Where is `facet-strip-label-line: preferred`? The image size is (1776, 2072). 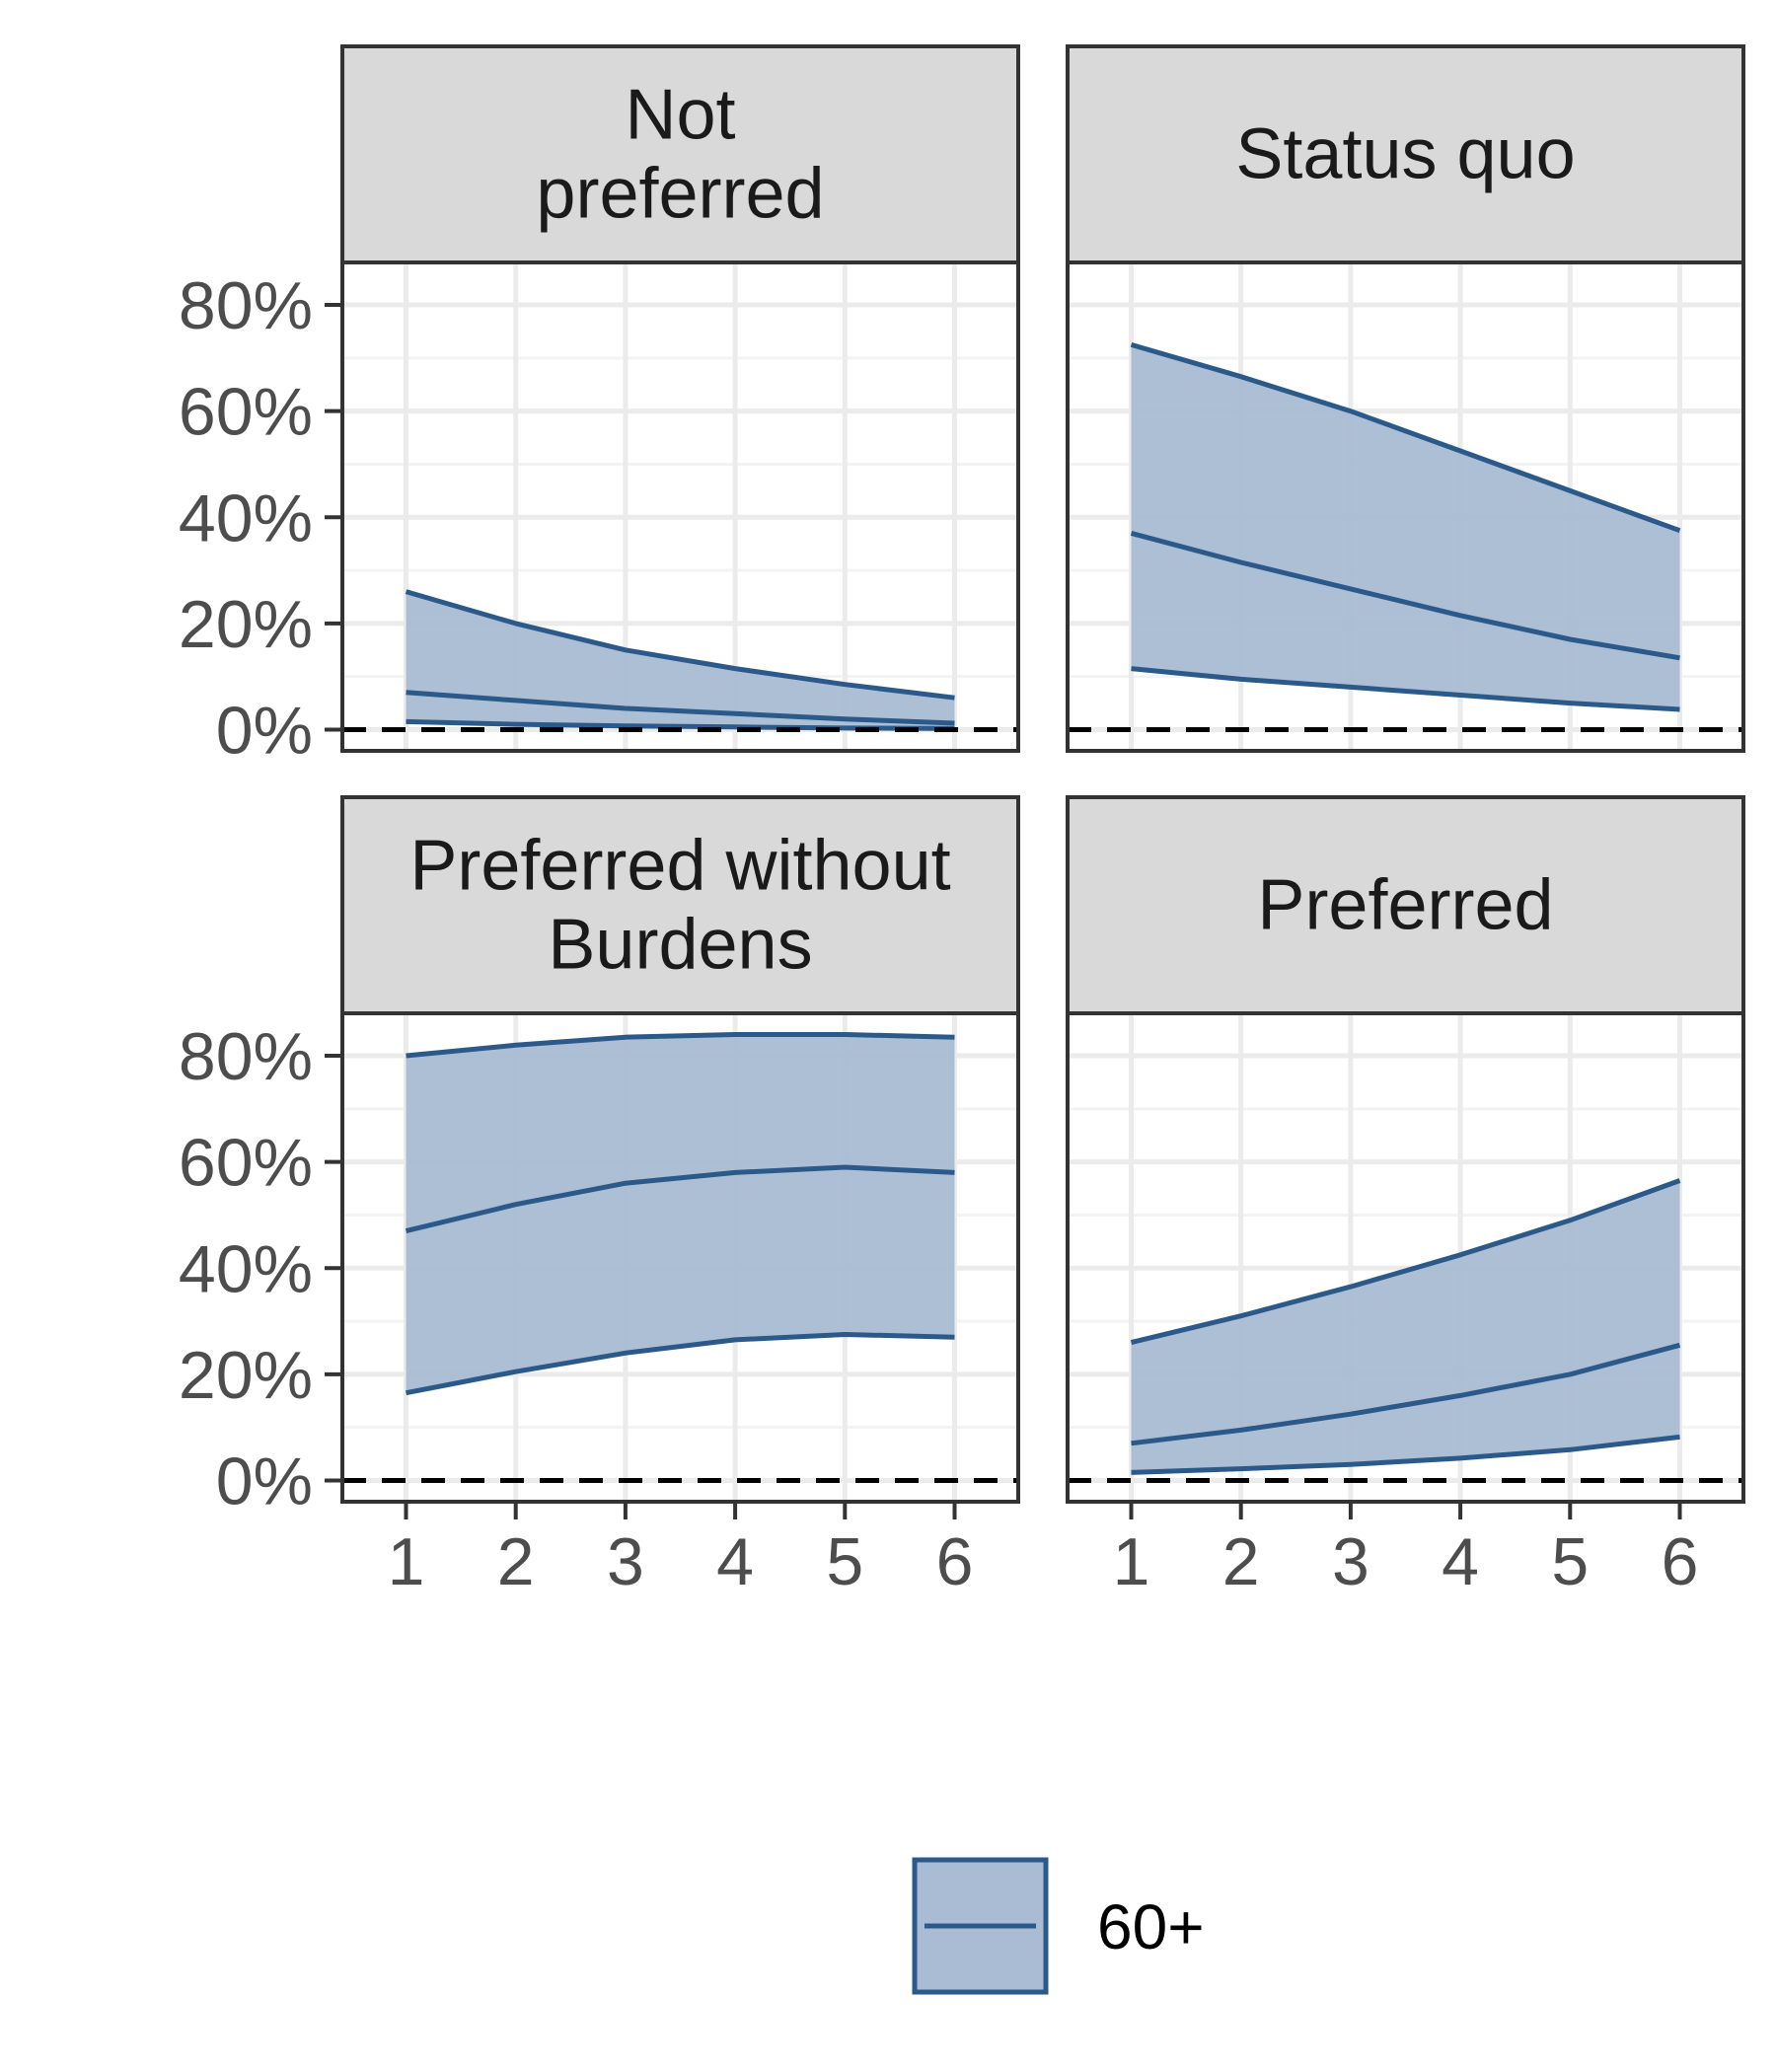 facet-strip-label-line: preferred is located at coordinates (680, 194).